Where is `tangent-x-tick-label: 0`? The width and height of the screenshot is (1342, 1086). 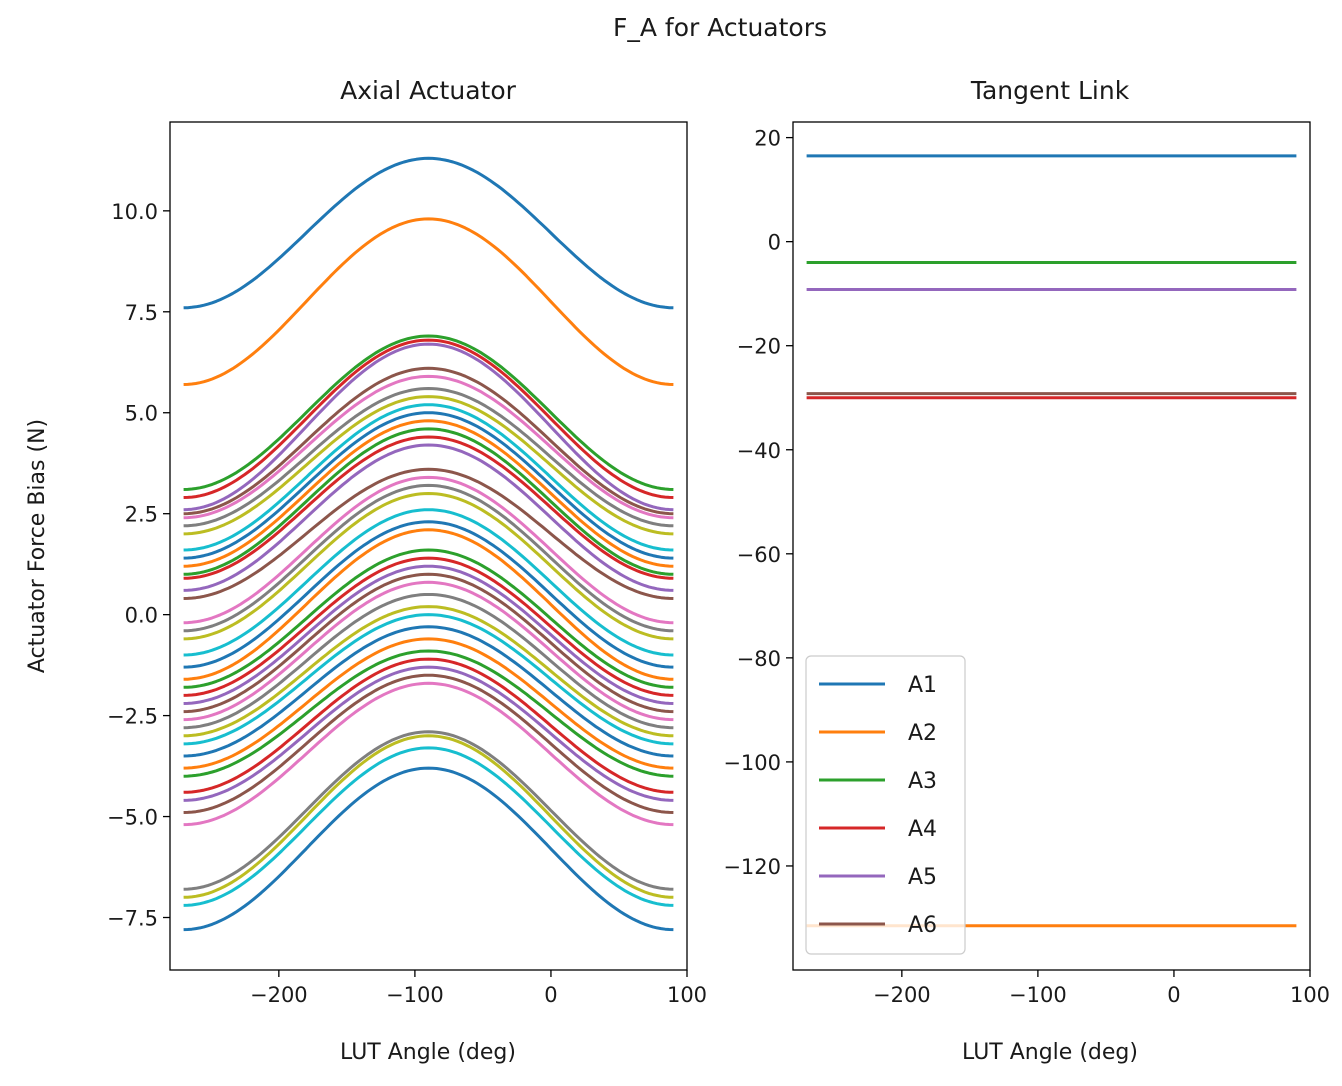
tangent-x-tick-label: 0 is located at coordinates (1173, 995).